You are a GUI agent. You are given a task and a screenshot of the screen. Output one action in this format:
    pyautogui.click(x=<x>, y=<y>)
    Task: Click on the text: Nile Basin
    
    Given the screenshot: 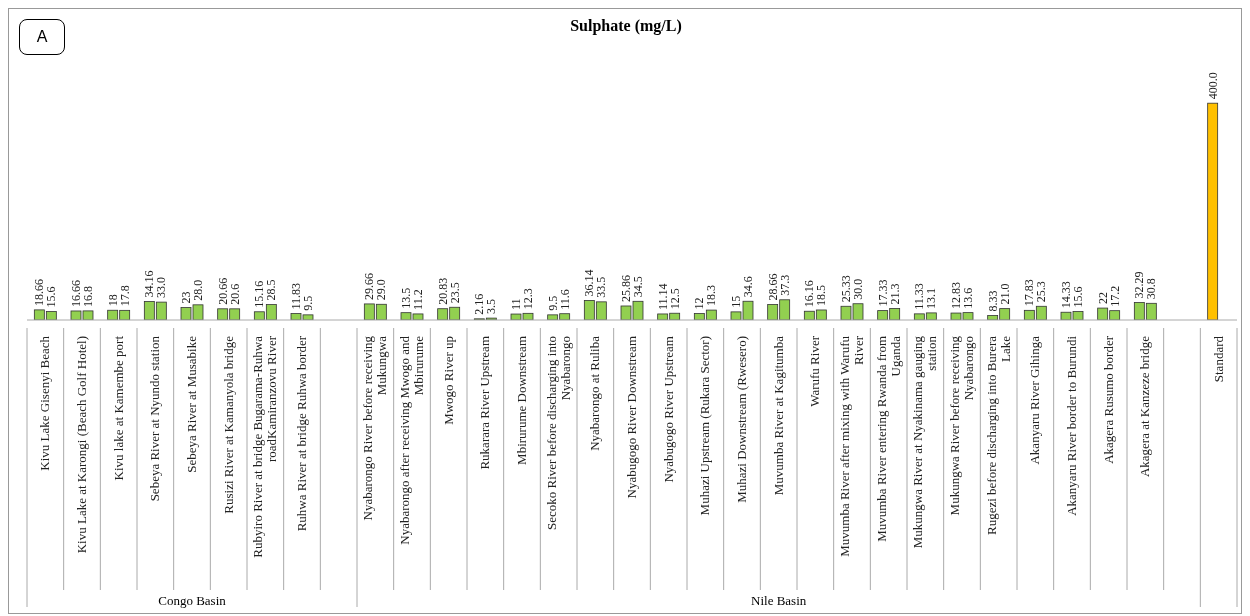 What is the action you would take?
    pyautogui.click(x=779, y=601)
    